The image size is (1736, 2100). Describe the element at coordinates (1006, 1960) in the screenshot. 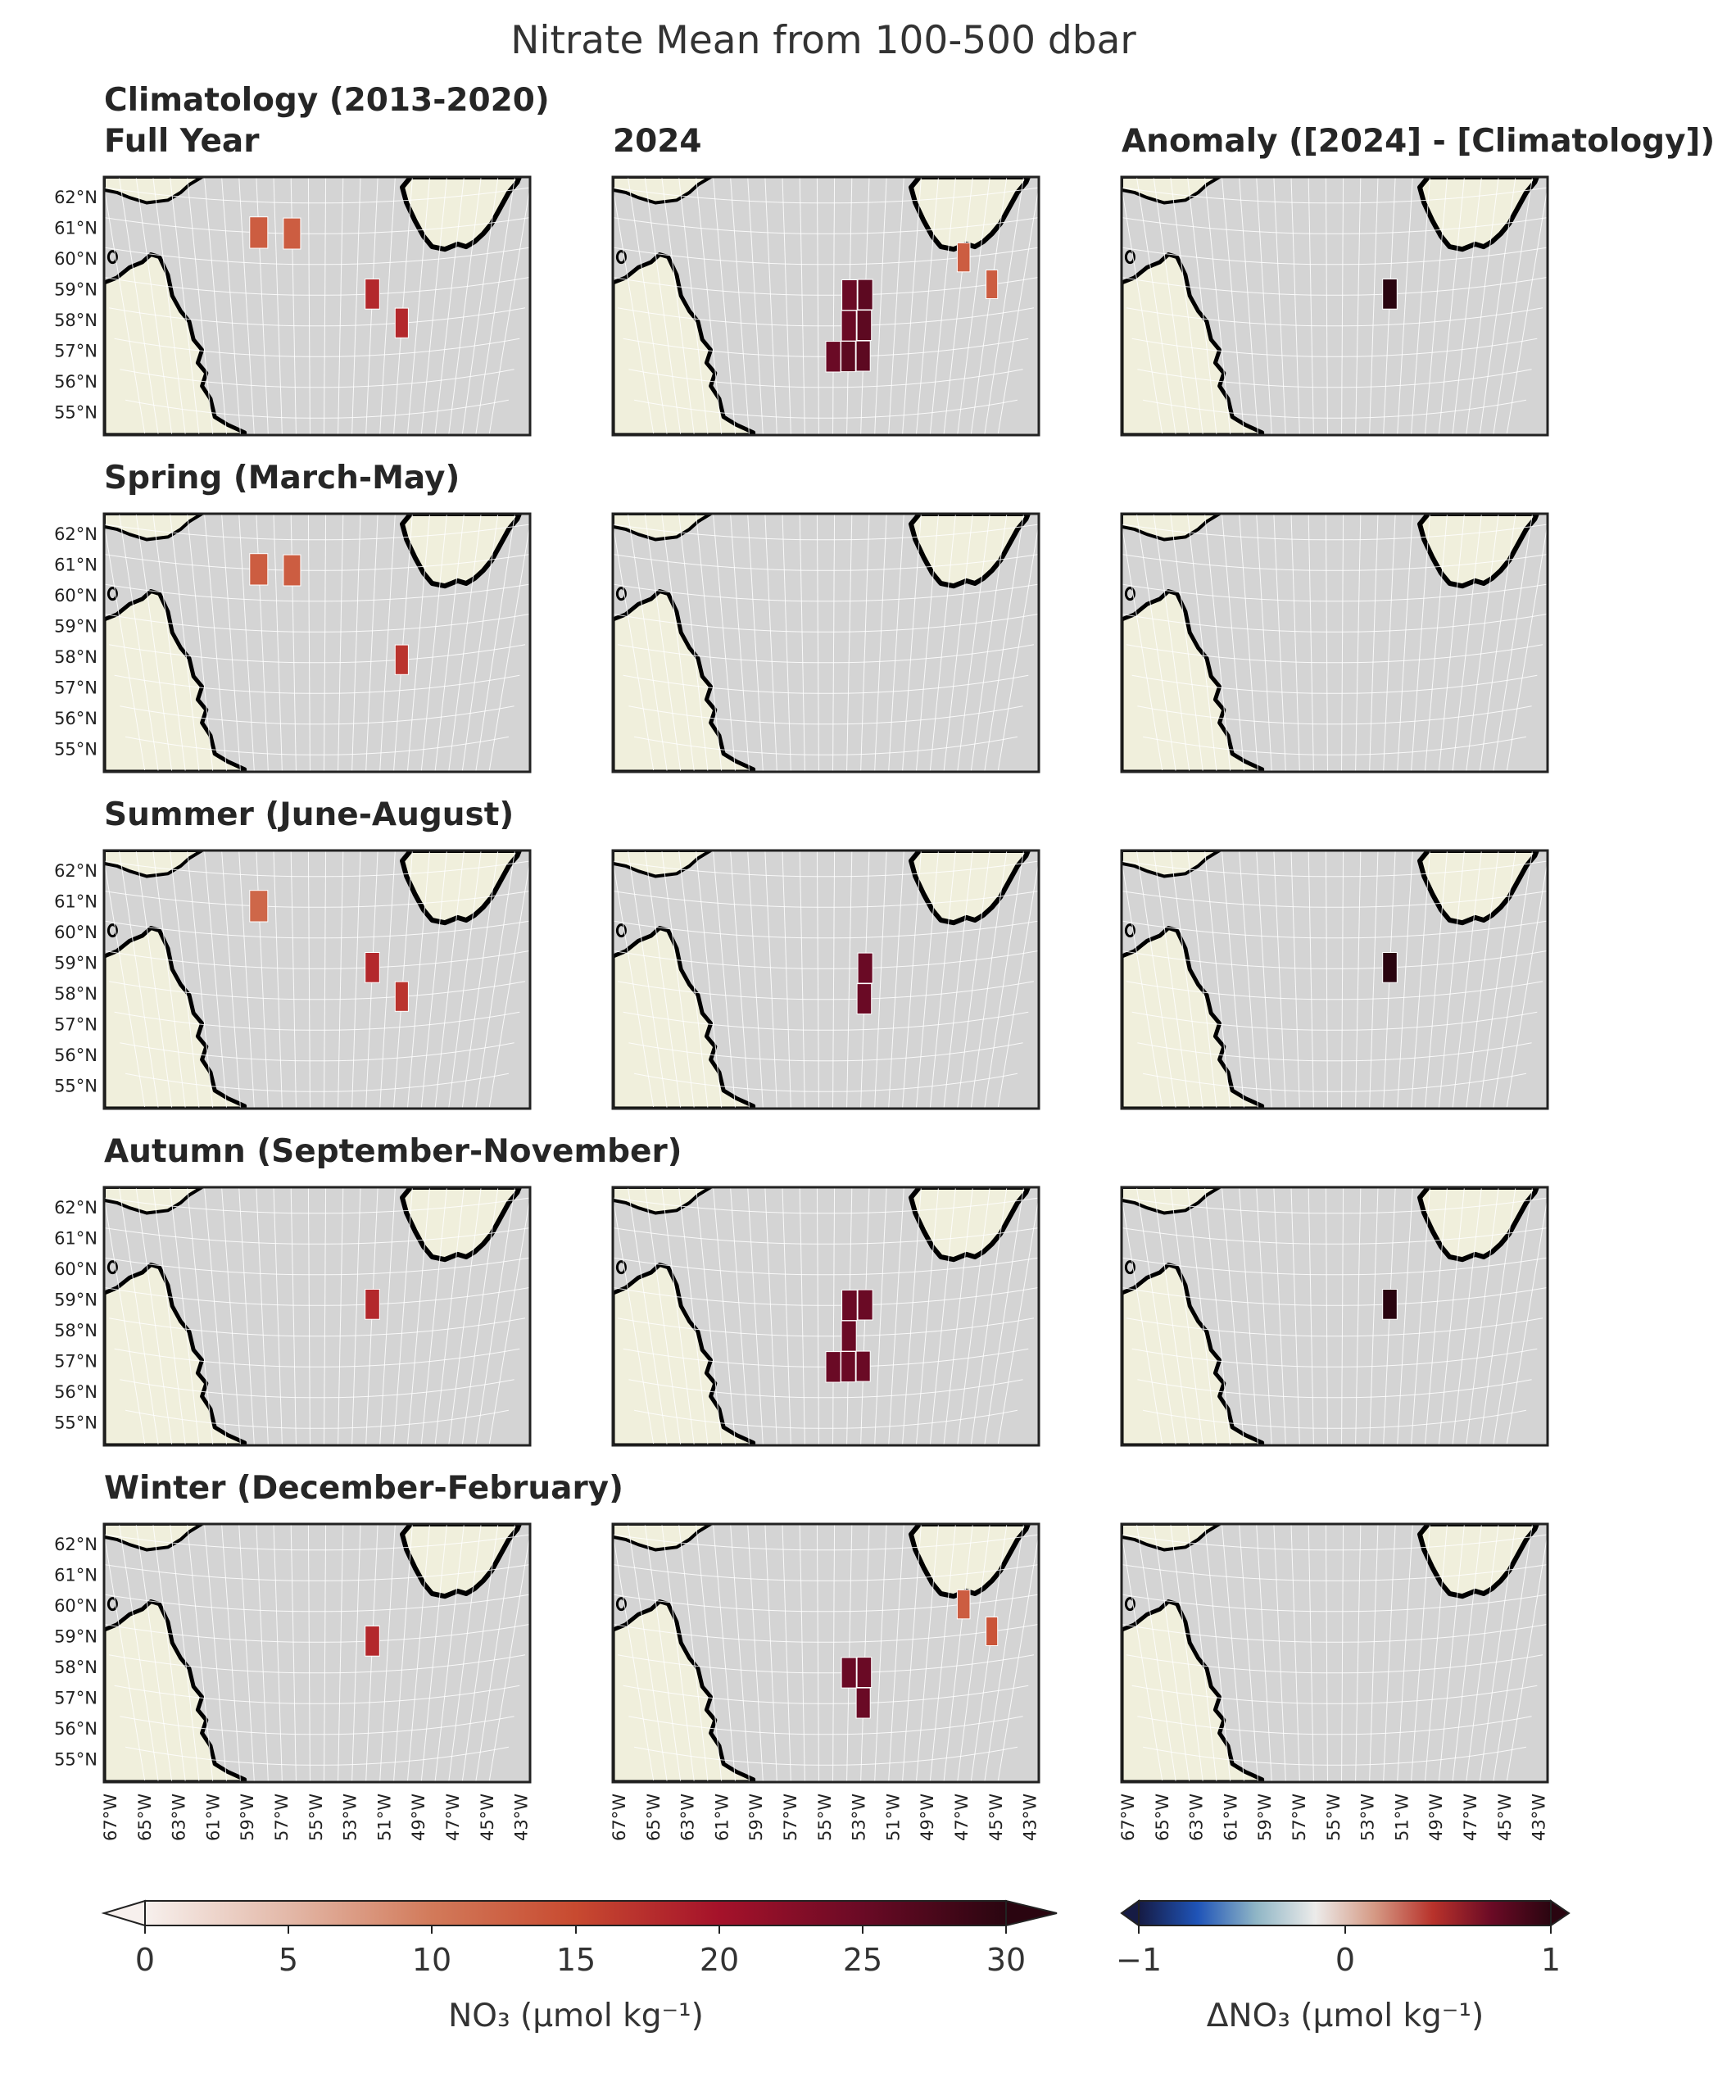

I see `no3-tick-30: 30` at that location.